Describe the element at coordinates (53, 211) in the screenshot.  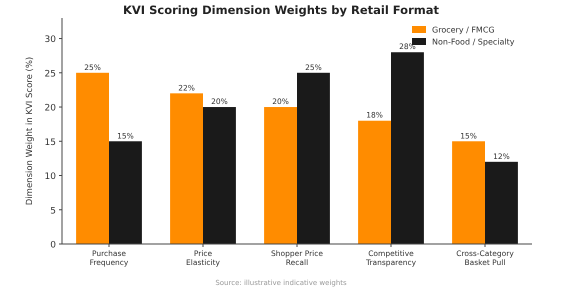
I see `y-tick-label: 5` at that location.